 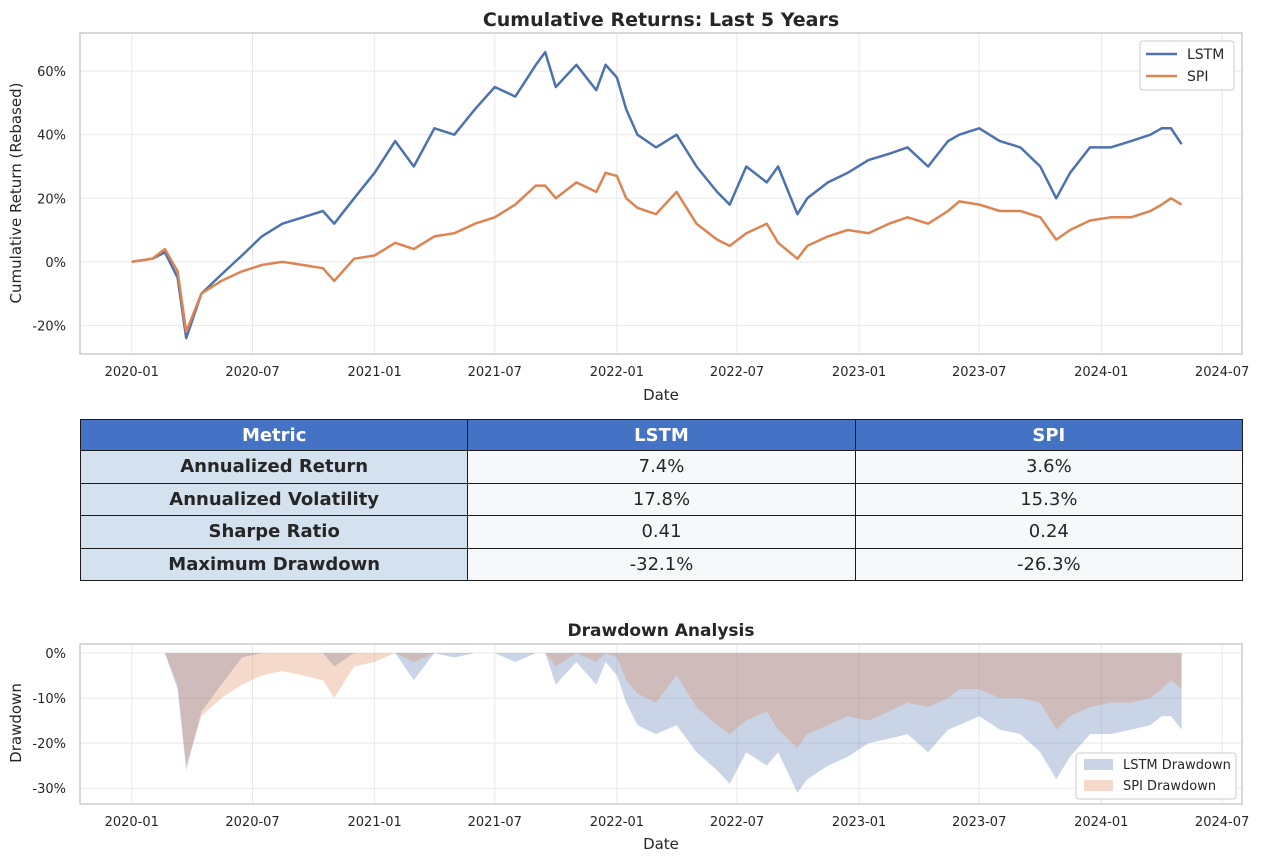 What do you see at coordinates (1098, 785) in the screenshot?
I see `legend-swatch-spi-drawdown` at bounding box center [1098, 785].